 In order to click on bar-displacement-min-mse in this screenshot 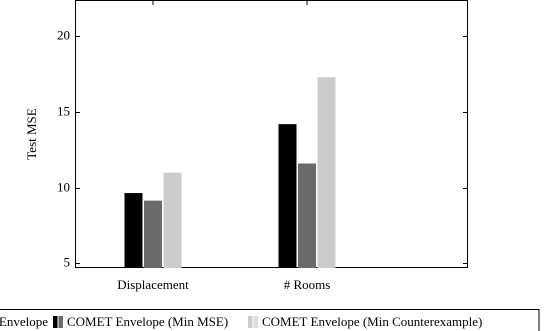, I will do `click(153, 234)`.